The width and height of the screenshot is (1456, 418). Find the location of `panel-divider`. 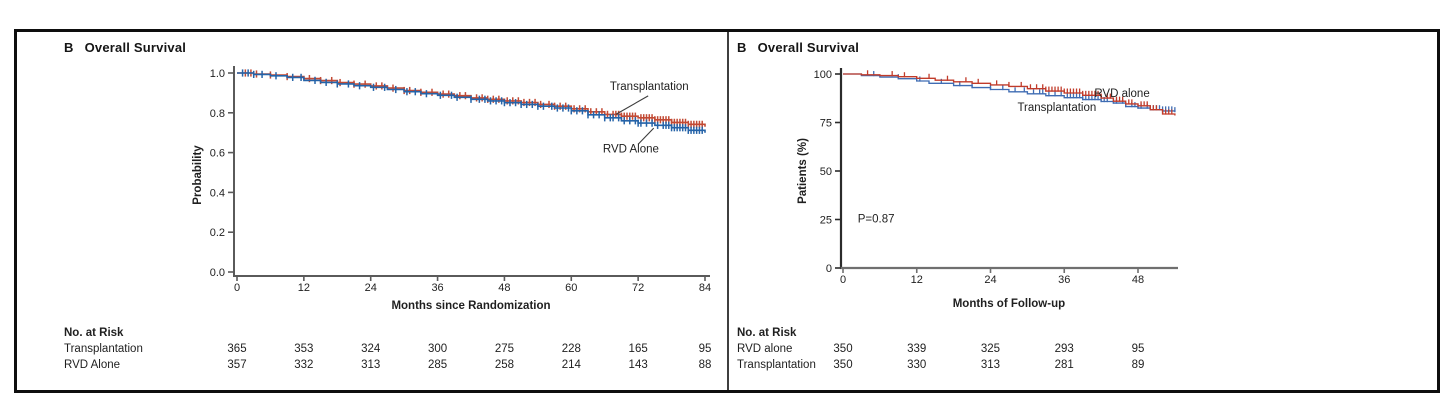

panel-divider is located at coordinates (728, 211).